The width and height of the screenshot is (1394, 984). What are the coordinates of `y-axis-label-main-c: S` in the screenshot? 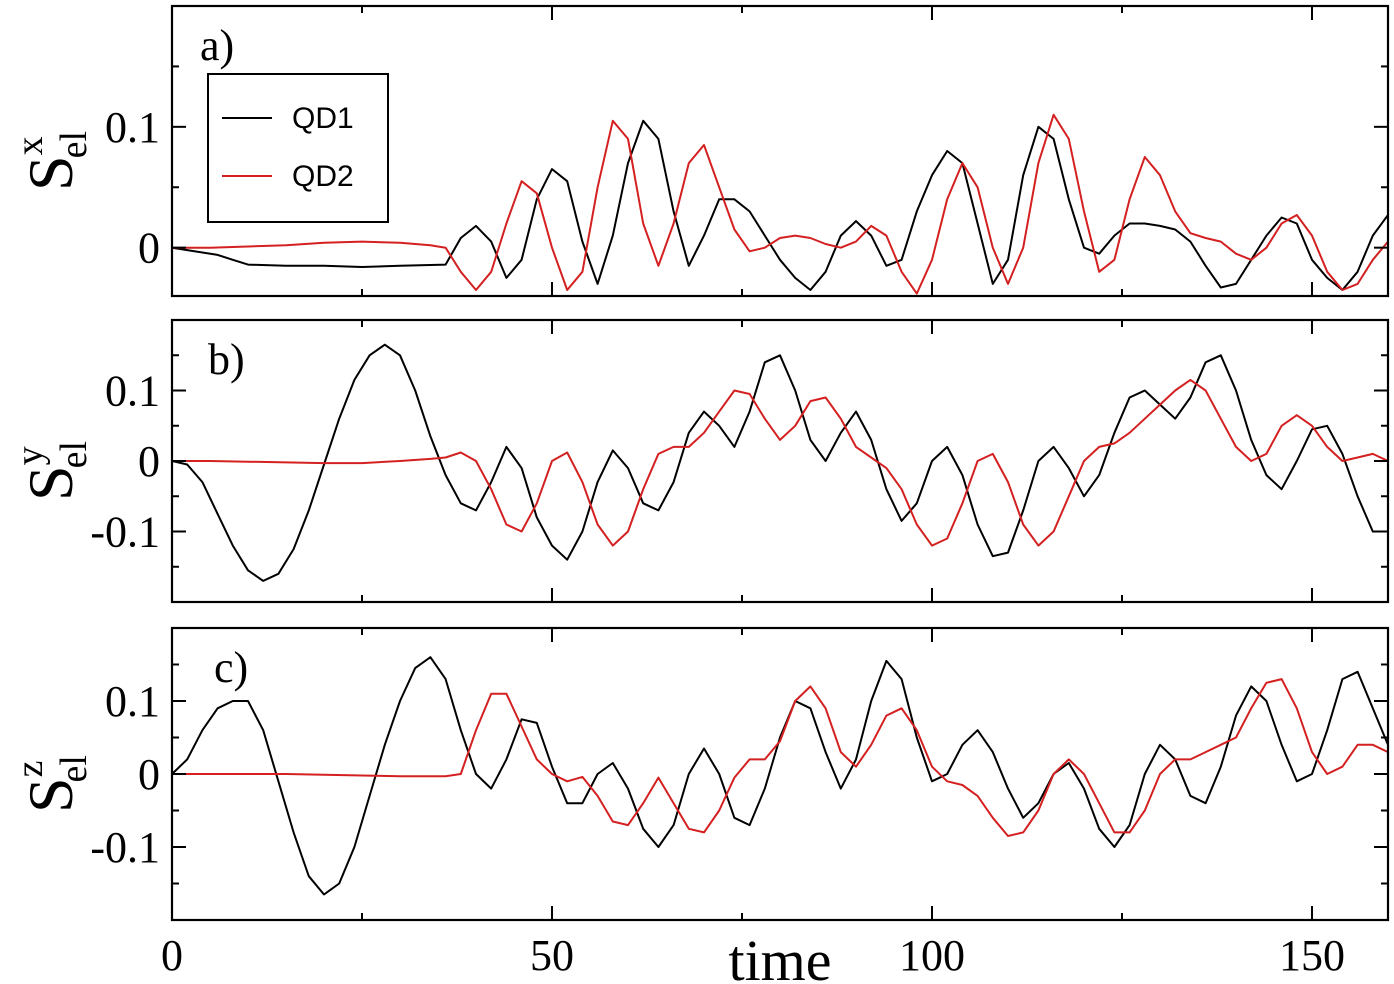 It's located at (50, 795).